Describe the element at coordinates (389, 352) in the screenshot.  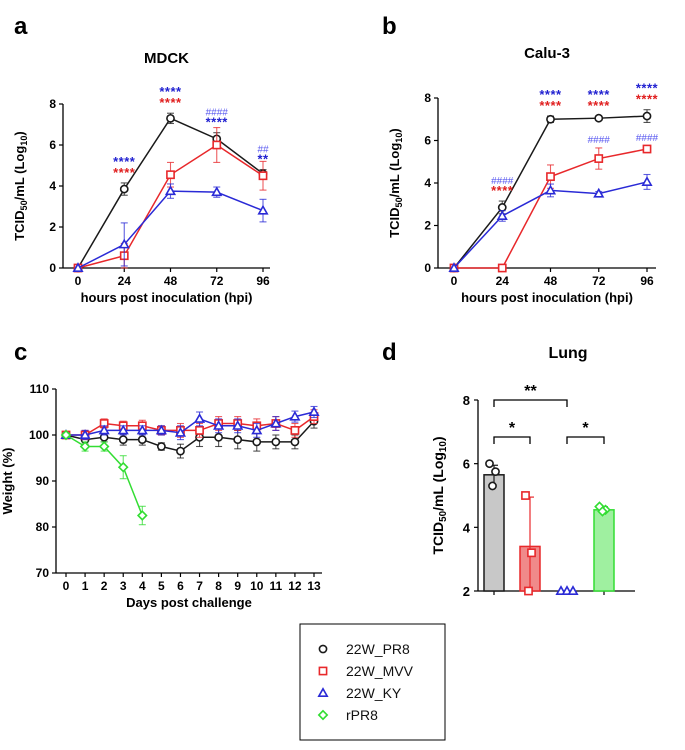
I see `panel-label-d: d` at that location.